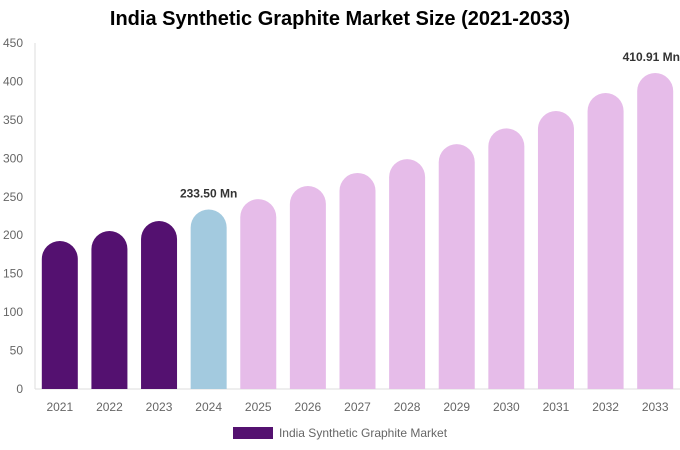 This screenshot has height=450, width=680. I want to click on bar-2024, so click(208, 299).